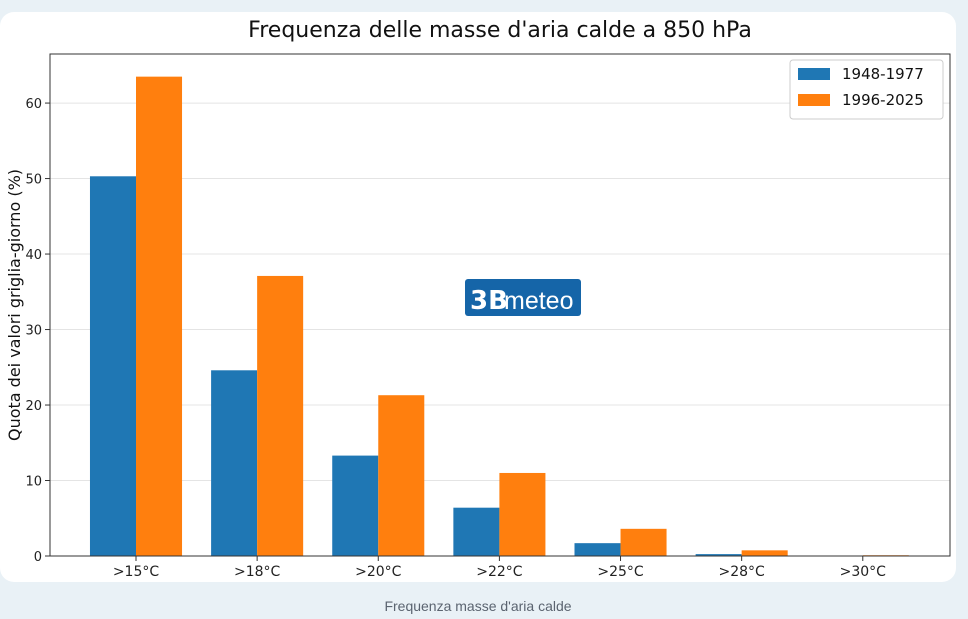 The height and width of the screenshot is (619, 968). Describe the element at coordinates (478, 606) in the screenshot. I see `chart-caption: Frequenza masse d'aria calde` at that location.